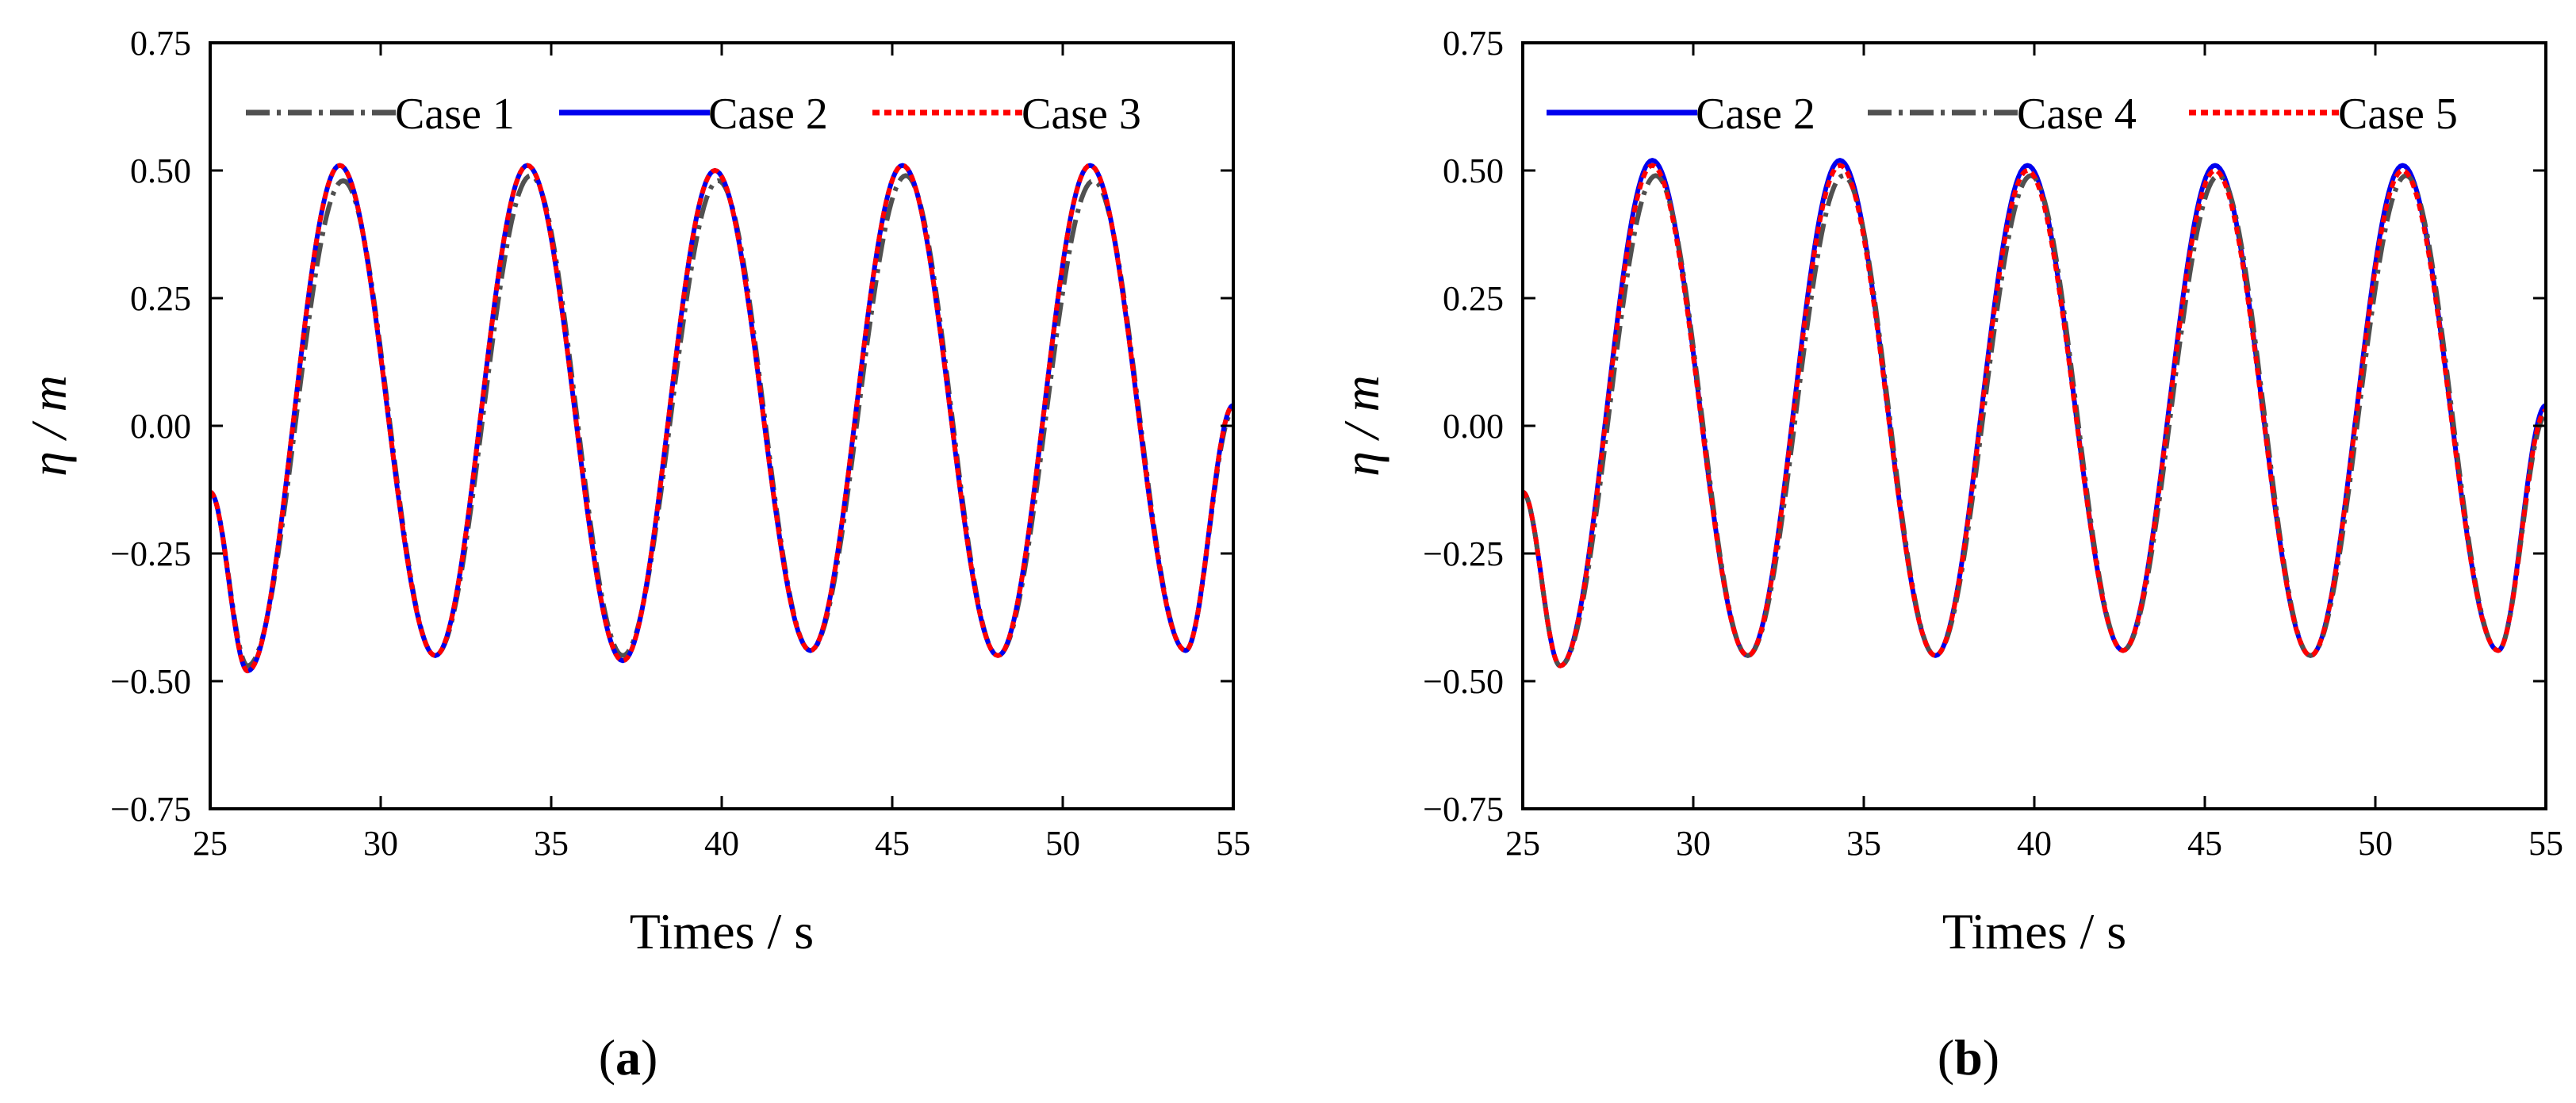 This screenshot has width=2576, height=1103. What do you see at coordinates (1969, 1058) in the screenshot?
I see `panel-label-b: (b)` at bounding box center [1969, 1058].